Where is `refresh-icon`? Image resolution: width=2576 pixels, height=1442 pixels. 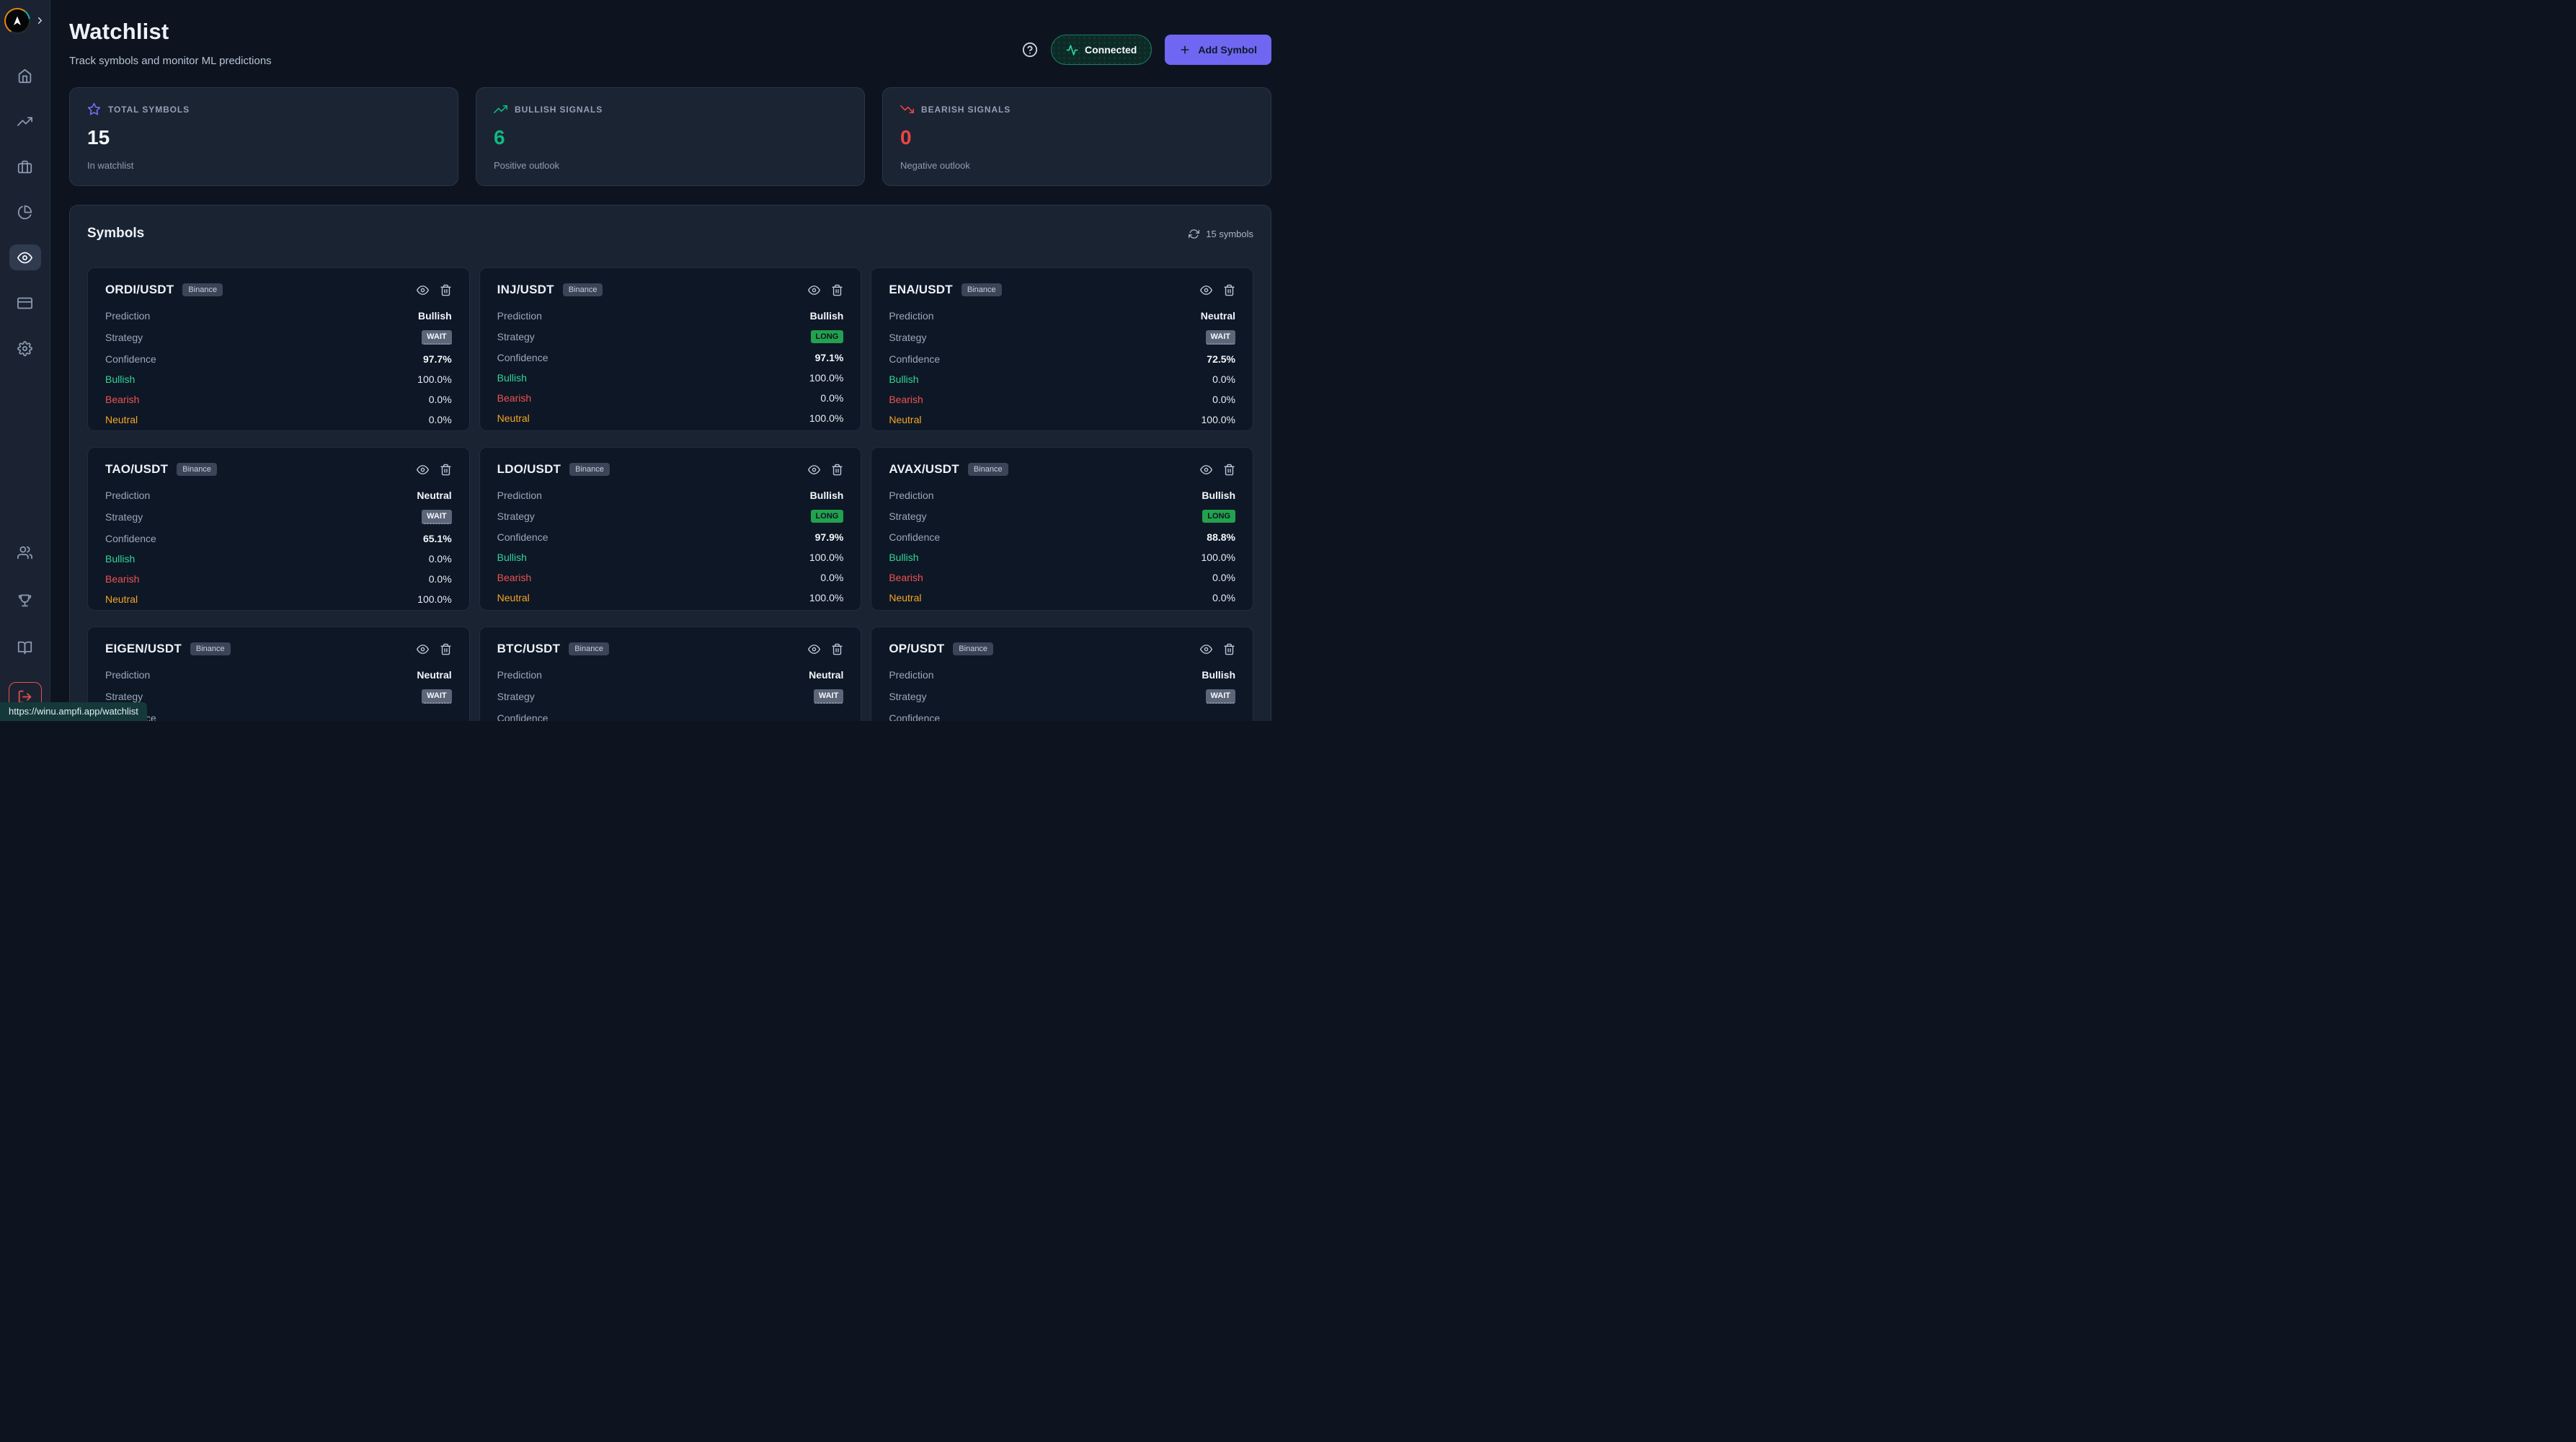
refresh-icon is located at coordinates (1194, 234).